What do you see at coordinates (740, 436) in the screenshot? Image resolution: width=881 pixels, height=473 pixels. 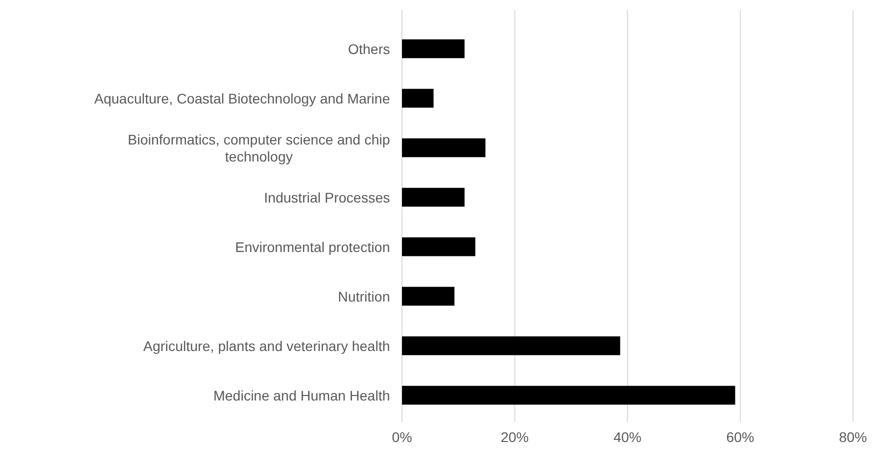 I see `x-tick-label: 60%` at bounding box center [740, 436].